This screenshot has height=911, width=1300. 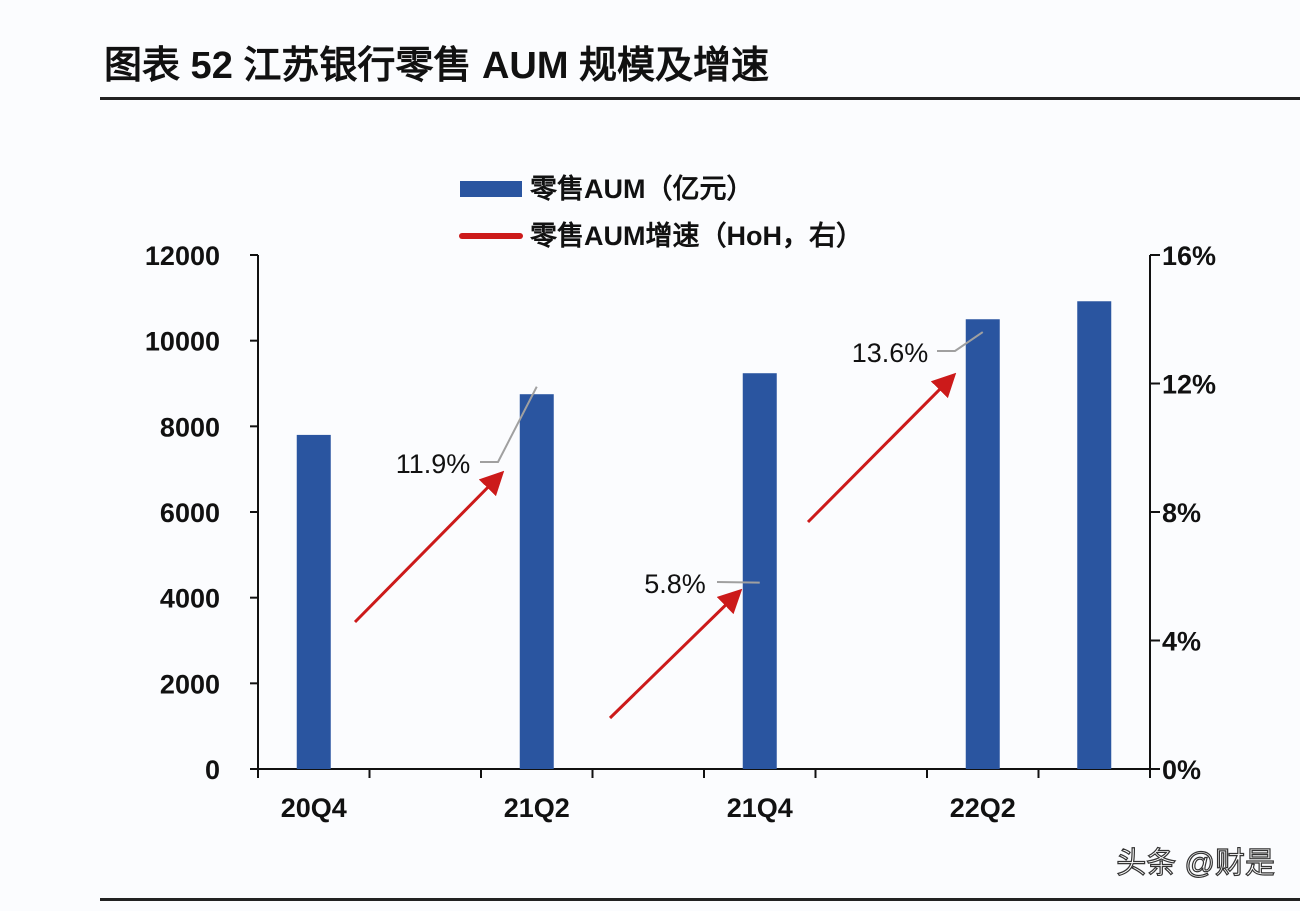 What do you see at coordinates (1181, 513) in the screenshot?
I see `right-tick-label: 8%` at bounding box center [1181, 513].